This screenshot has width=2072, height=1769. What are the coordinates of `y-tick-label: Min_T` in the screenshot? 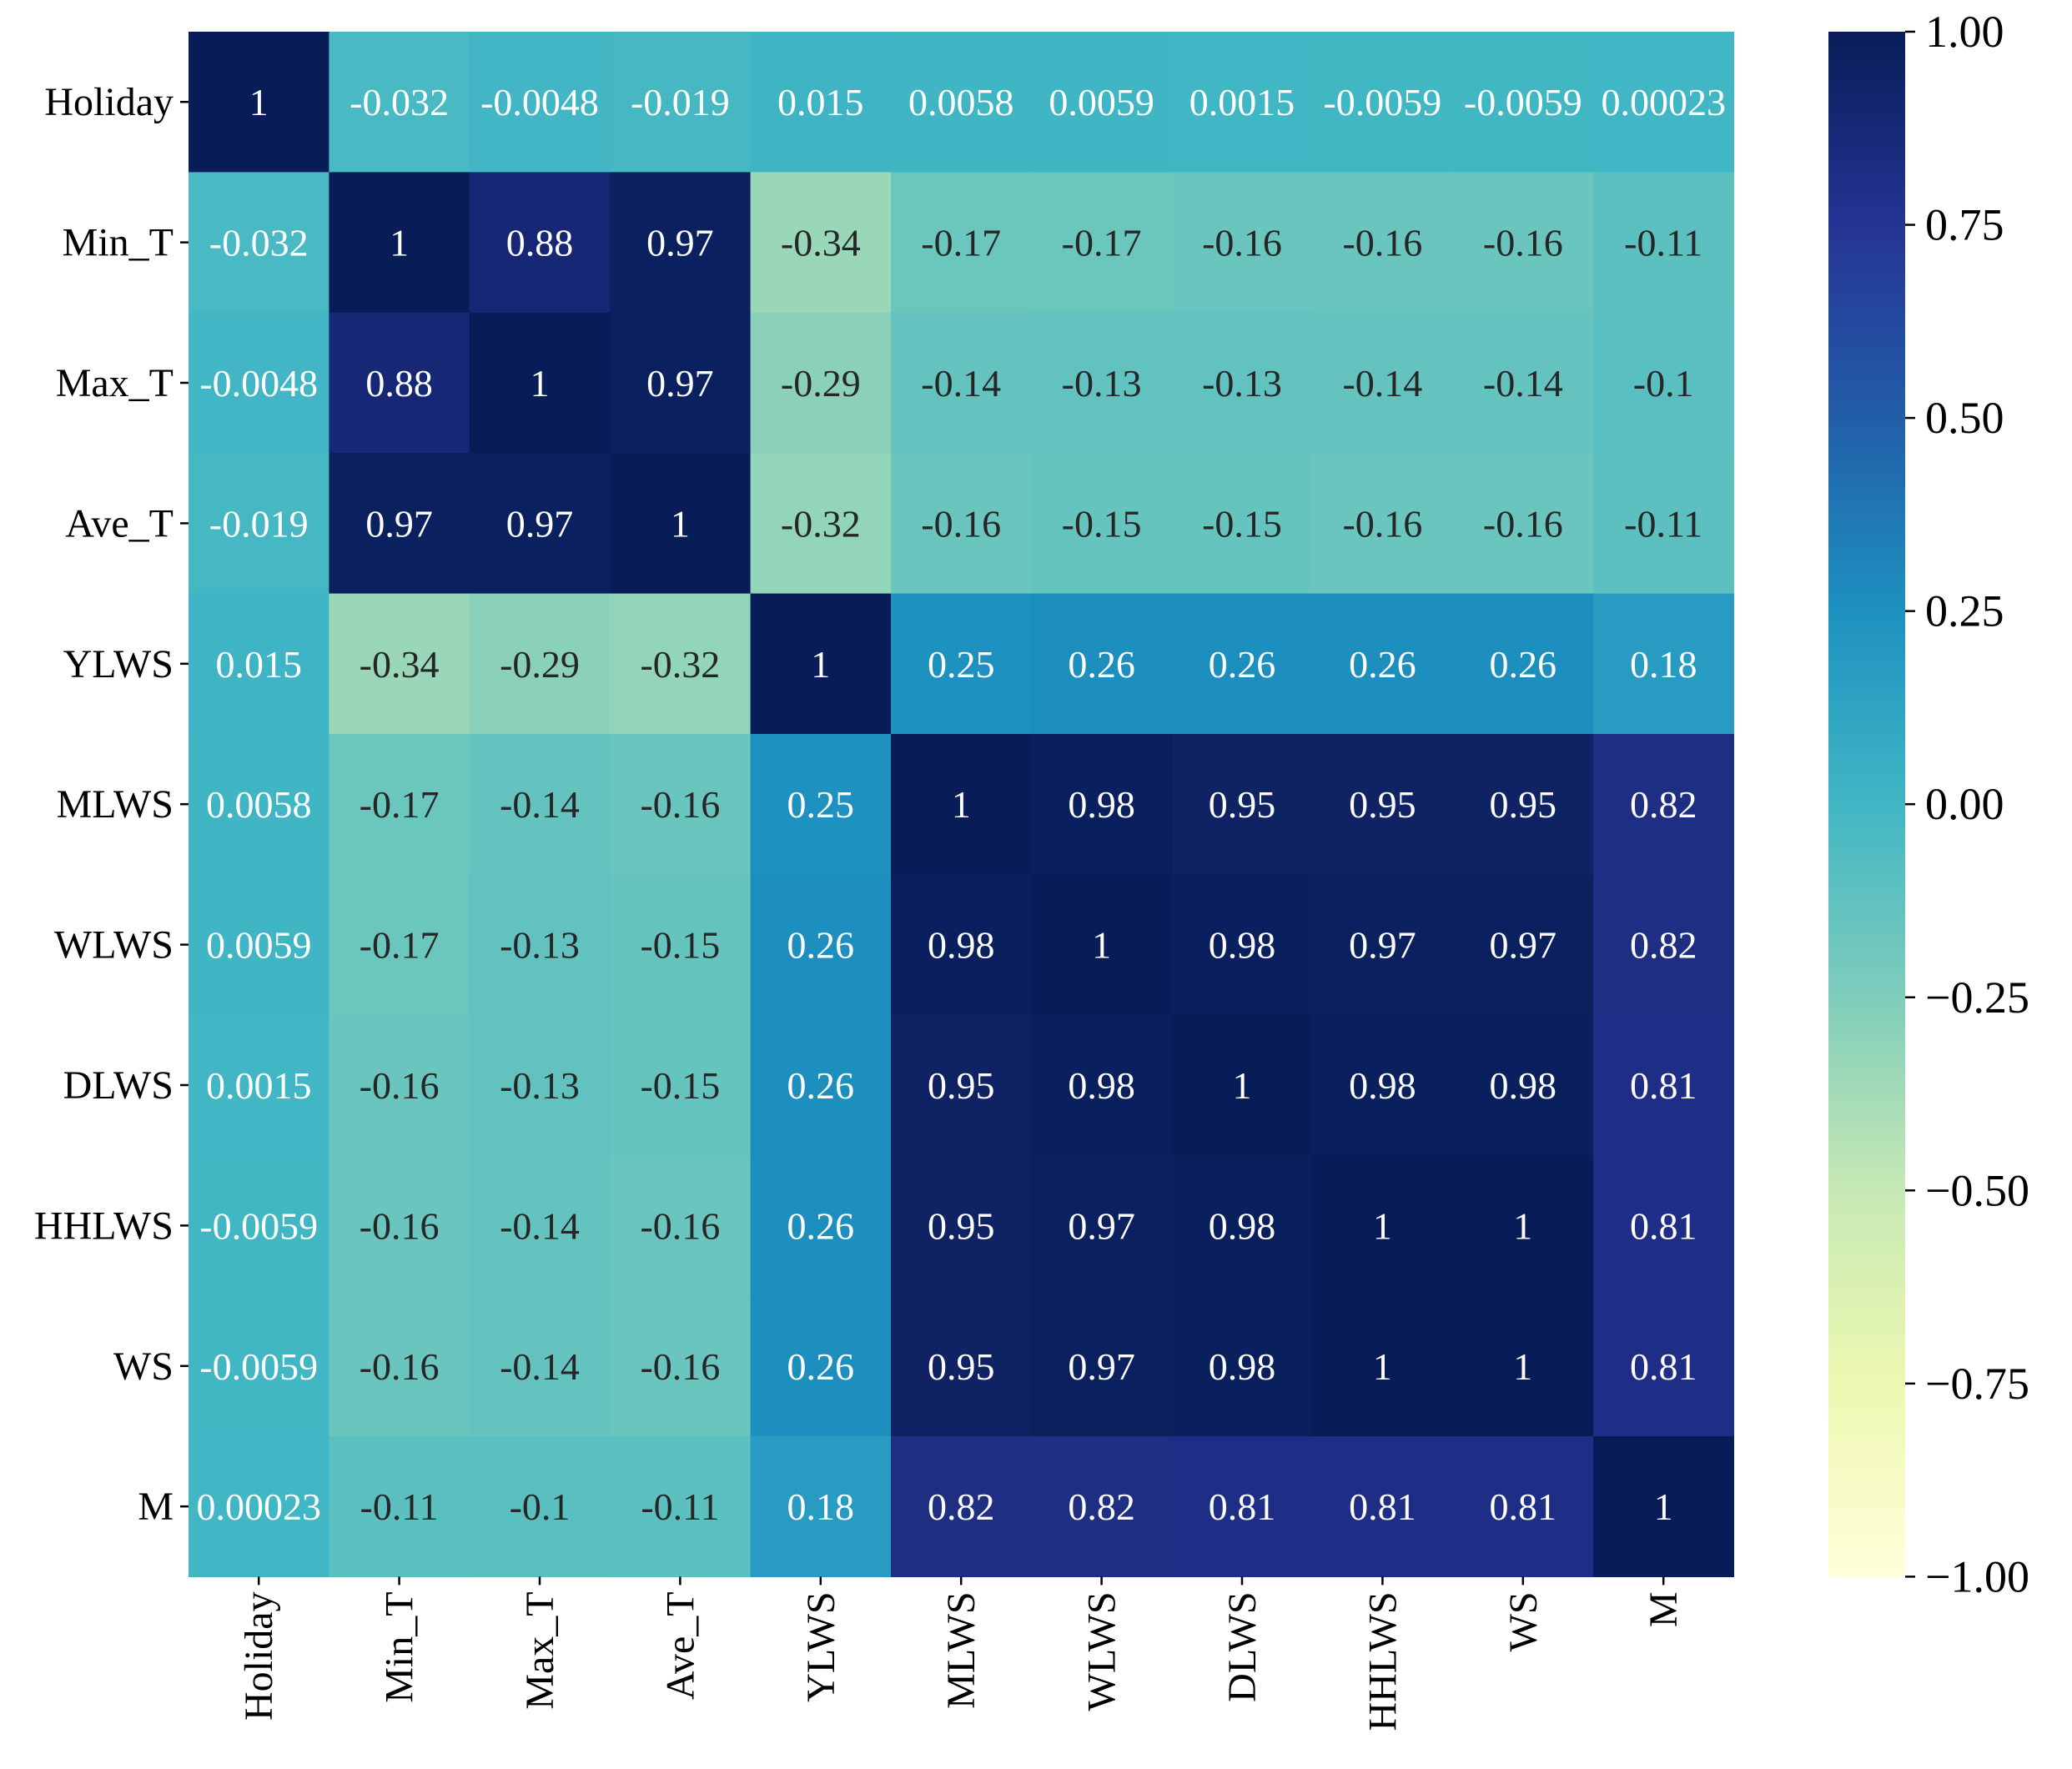 It's located at (118, 243).